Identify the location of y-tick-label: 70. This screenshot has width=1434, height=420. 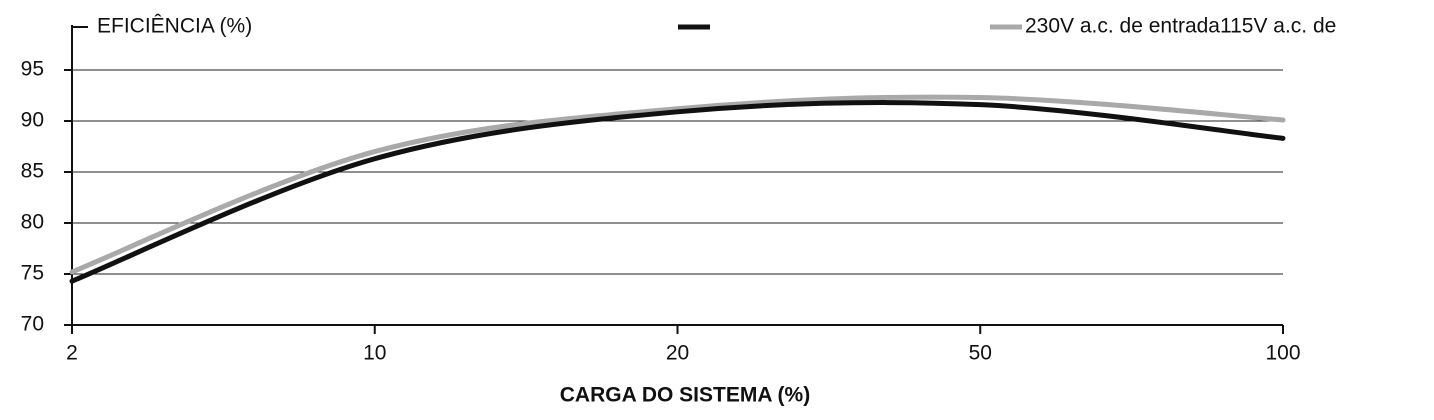
(32, 324).